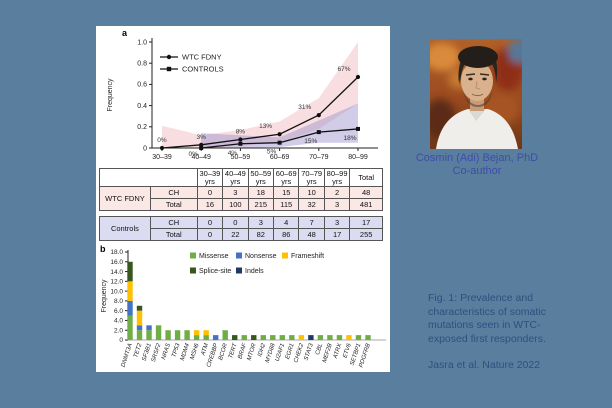  I want to click on author-role: Co-author, so click(477, 171).